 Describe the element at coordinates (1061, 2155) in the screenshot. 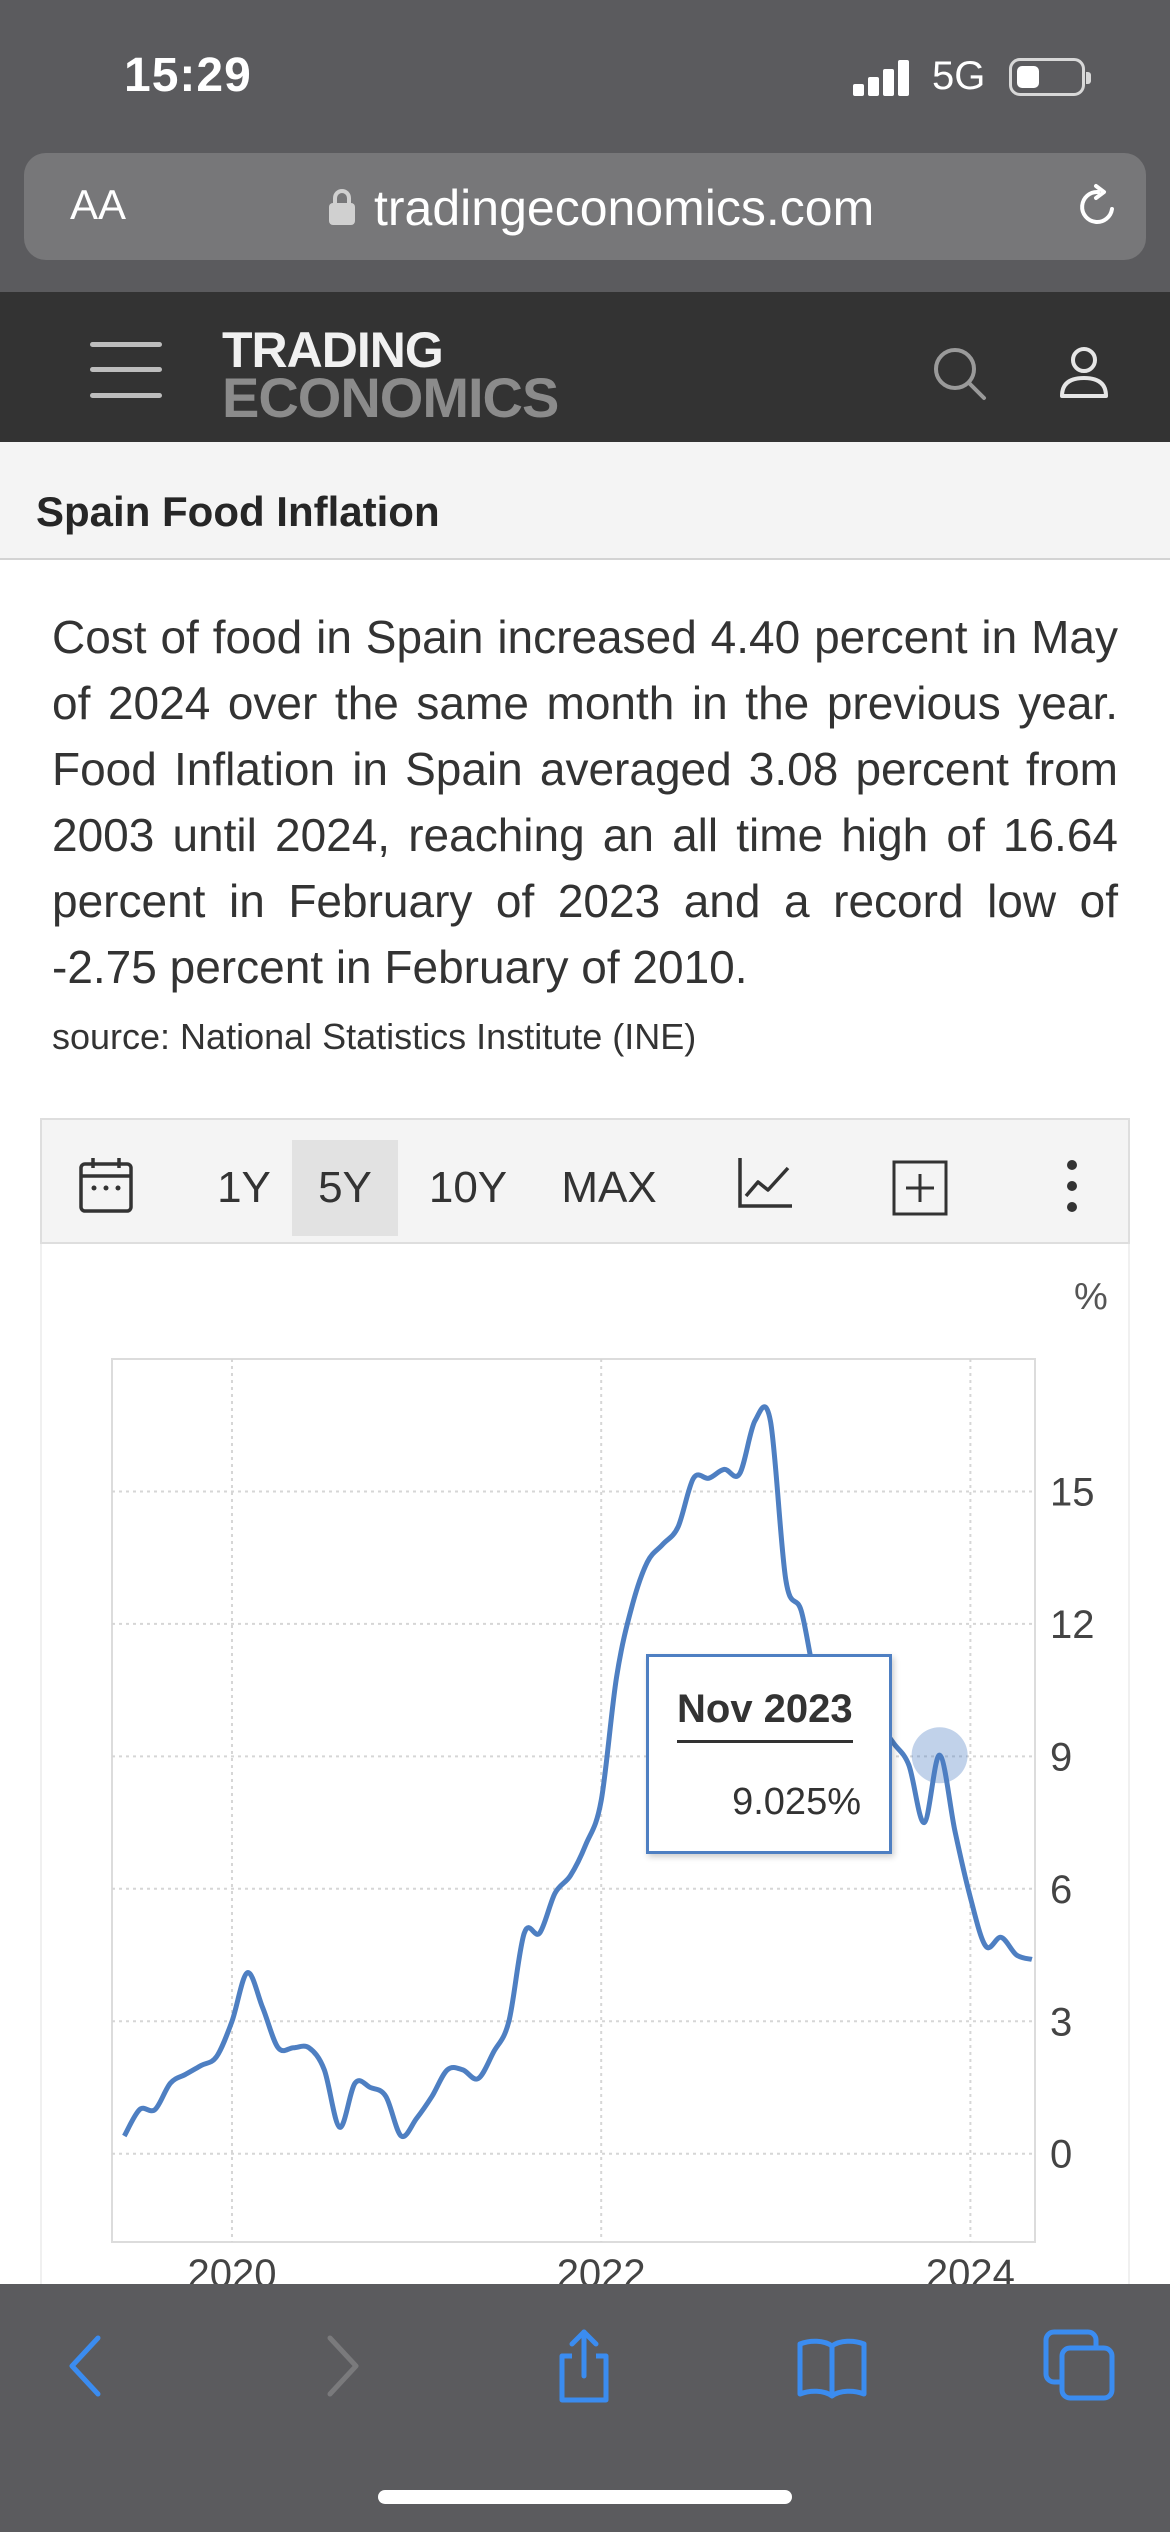

I see `y-tick-label: 0` at that location.